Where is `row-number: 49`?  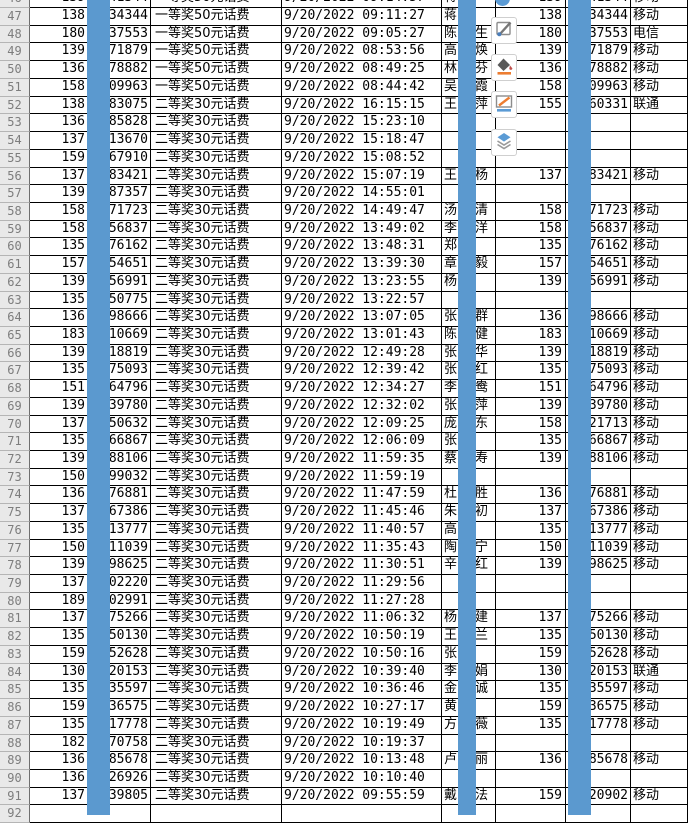
row-number: 49 is located at coordinates (15, 52).